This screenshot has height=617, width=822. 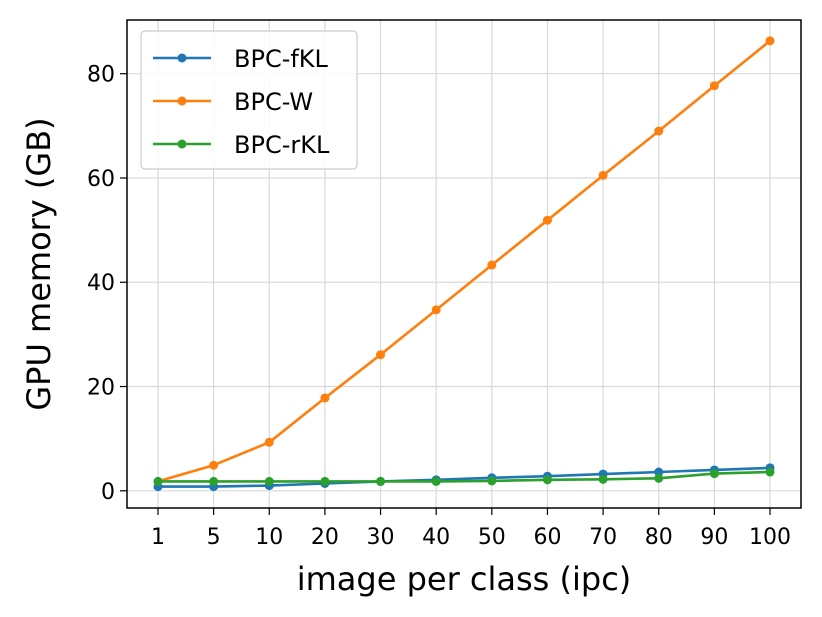 I want to click on legend-box, so click(x=249, y=100).